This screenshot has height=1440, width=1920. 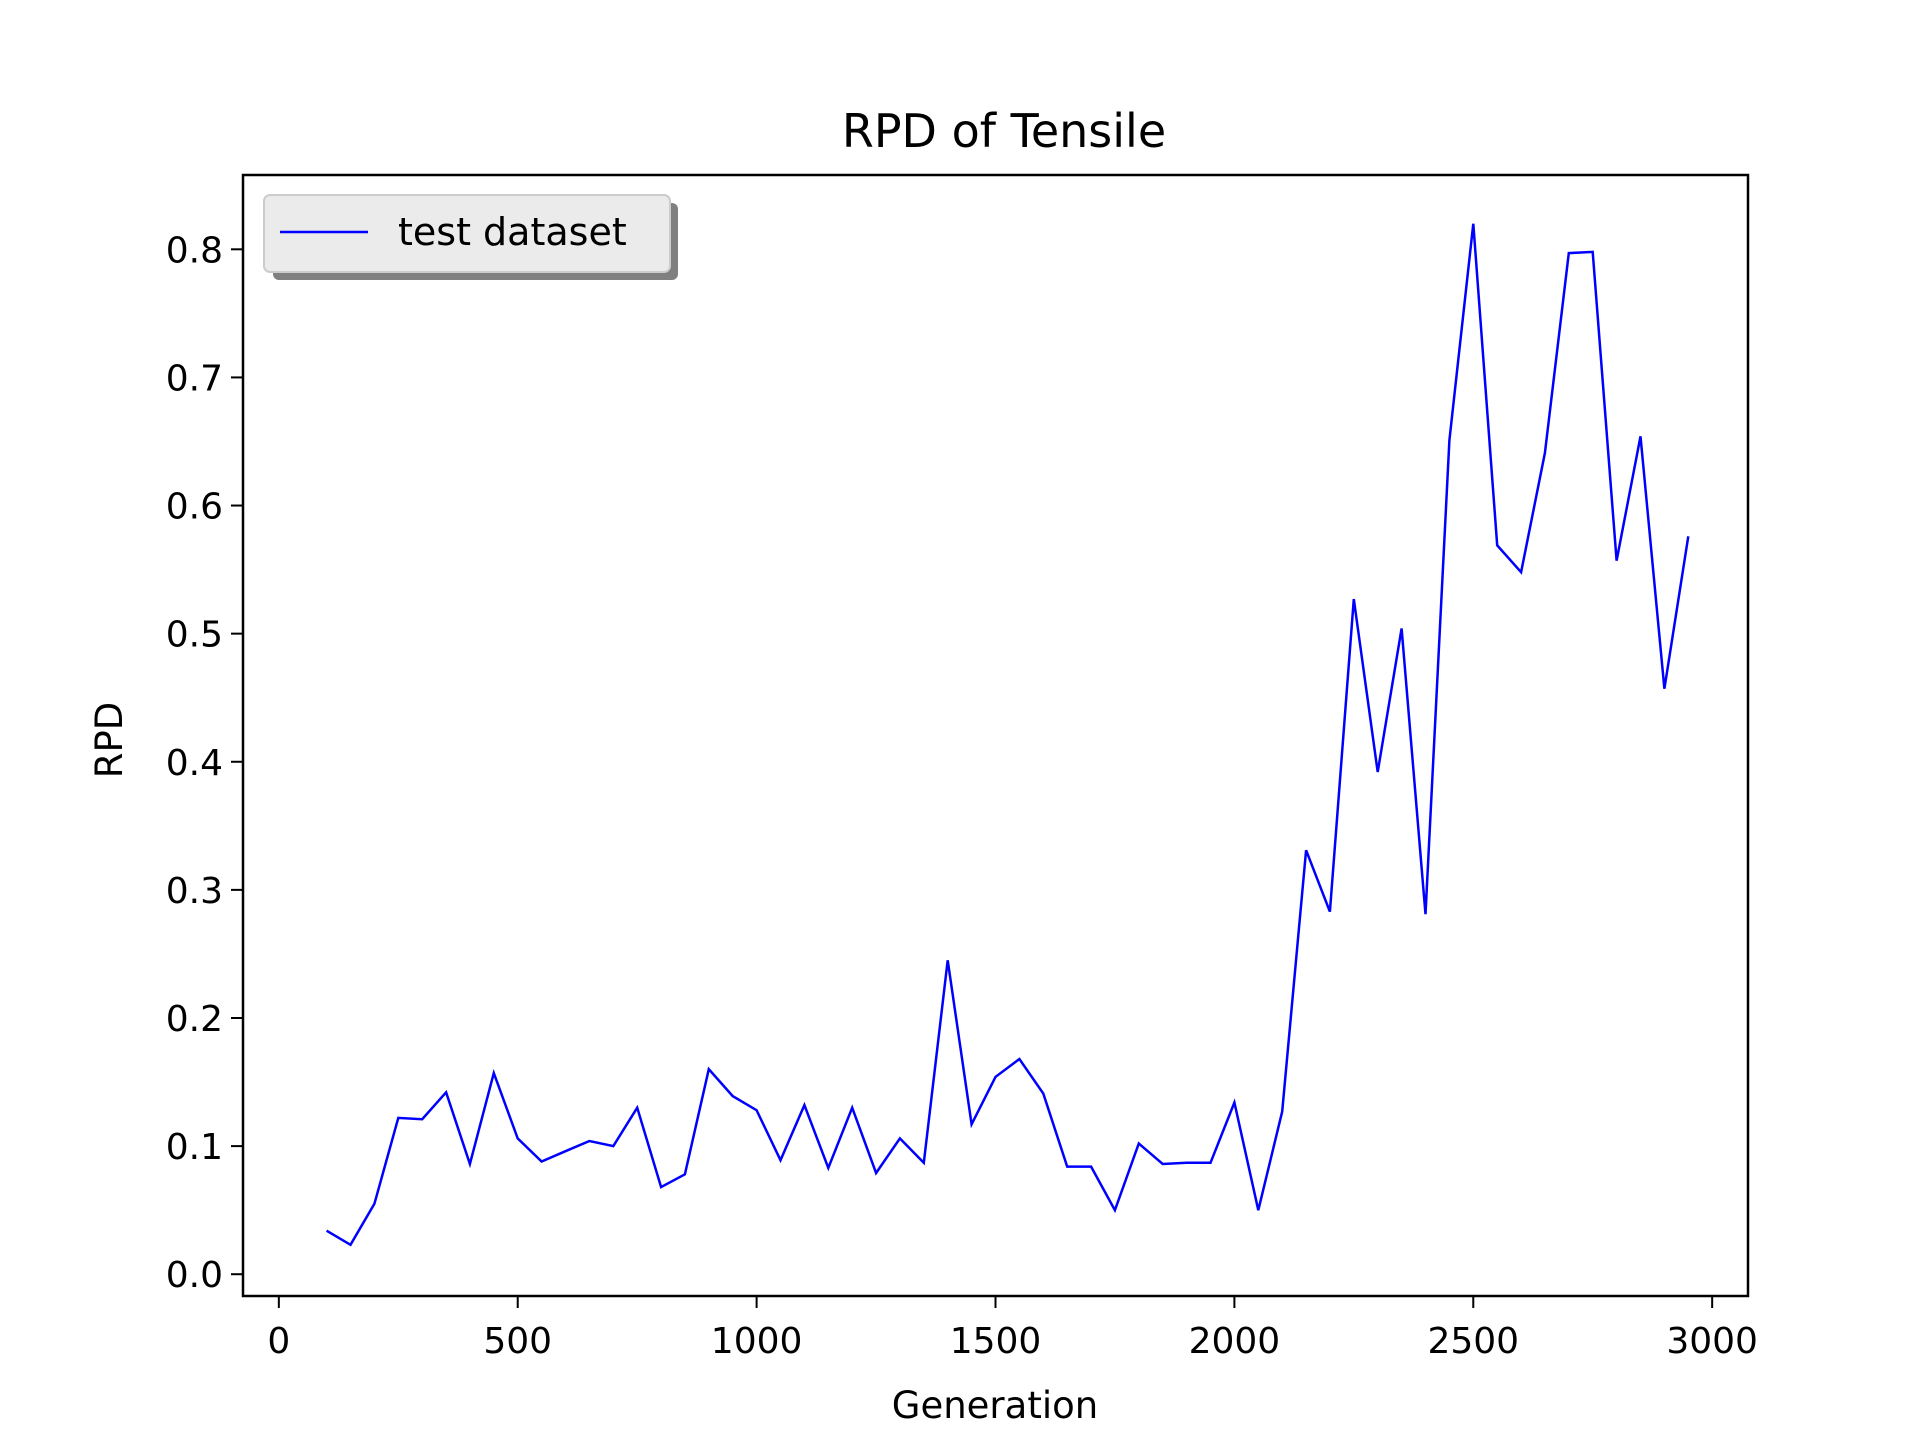 What do you see at coordinates (512, 232) in the screenshot?
I see `legend-label-test-dataset: test dataset` at bounding box center [512, 232].